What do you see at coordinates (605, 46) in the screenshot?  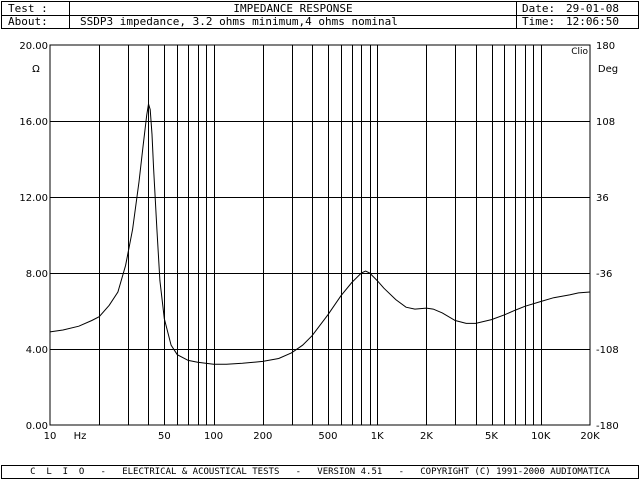 I see `y2-tick-label: 180` at bounding box center [605, 46].